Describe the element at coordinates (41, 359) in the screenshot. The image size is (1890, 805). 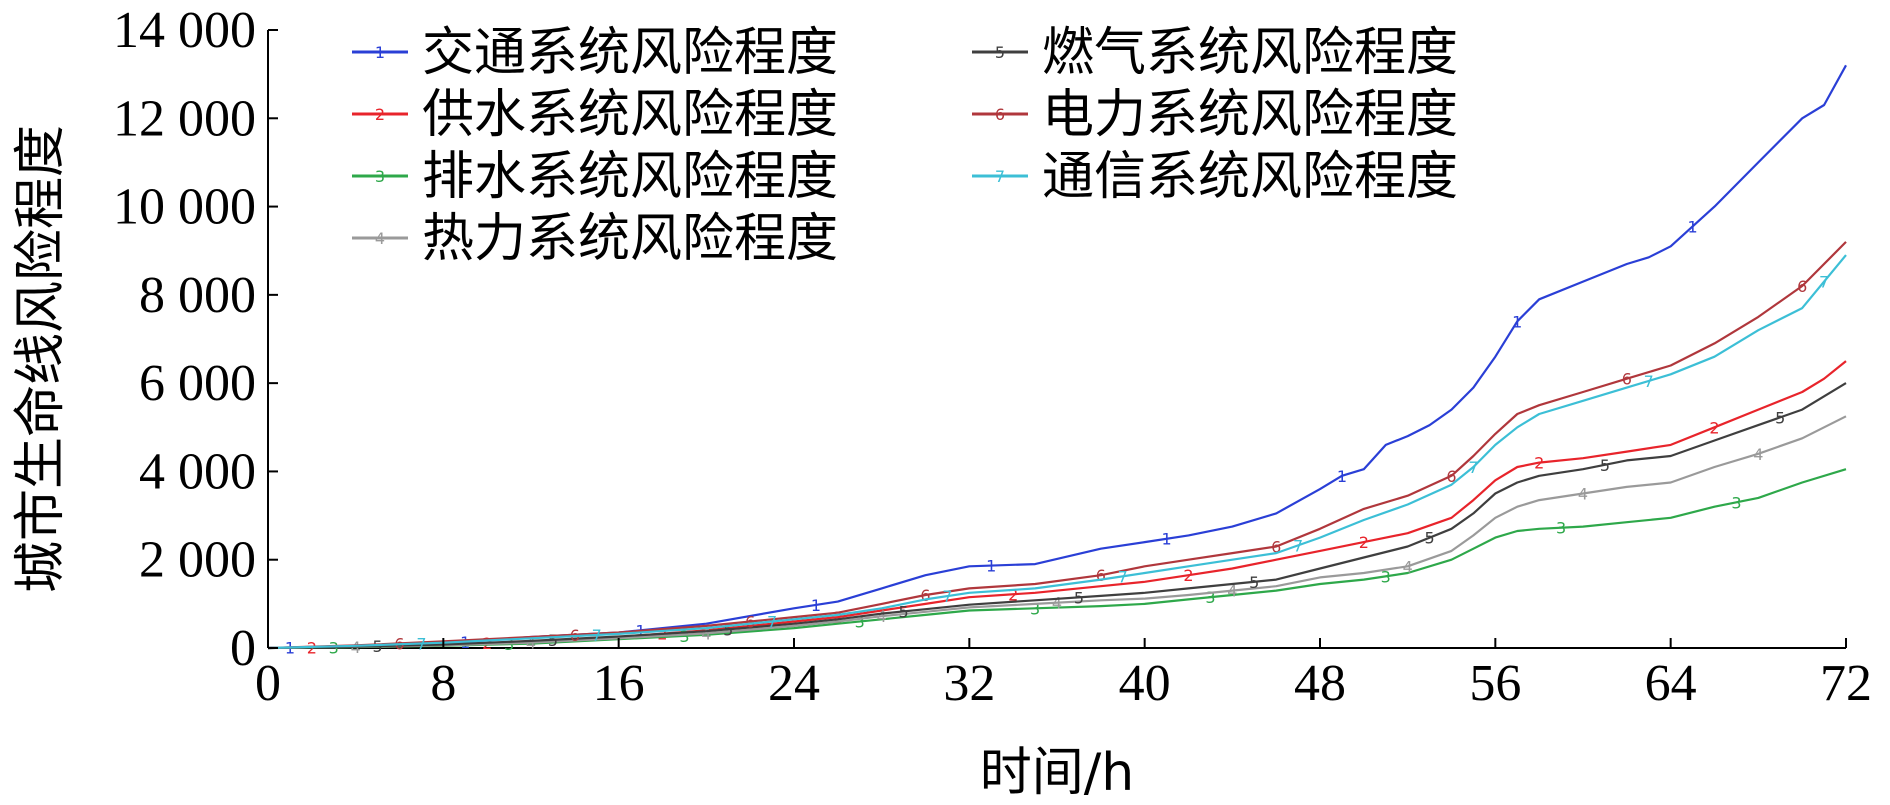
I see `y-axis-title: 城市生命线风险程度` at that location.